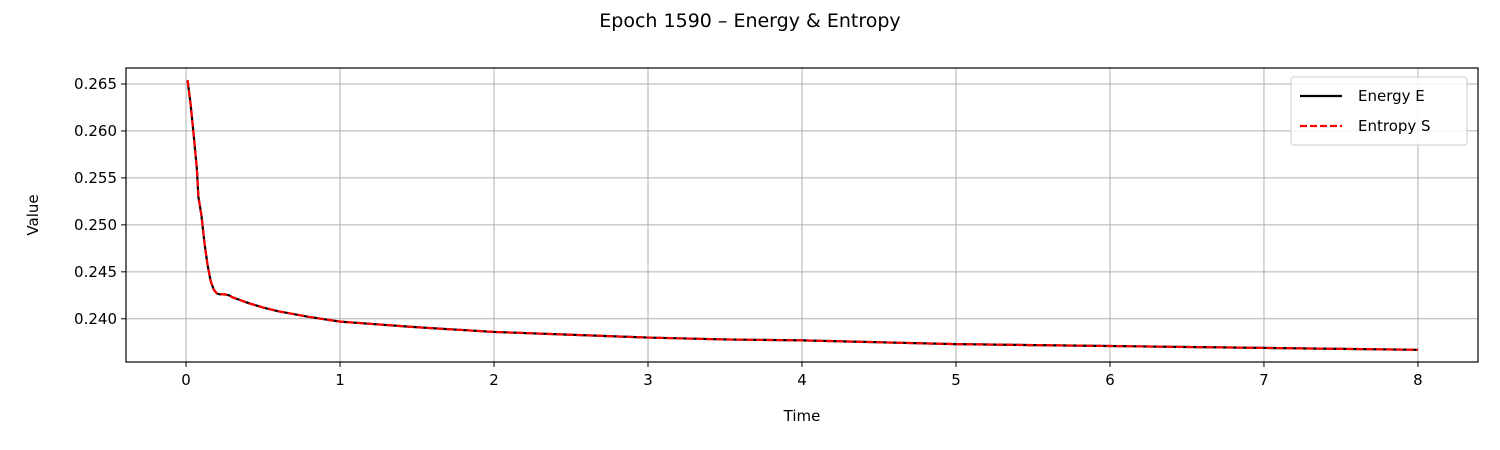  Describe the element at coordinates (95, 319) in the screenshot. I see `y-tick-label: 0.240` at that location.